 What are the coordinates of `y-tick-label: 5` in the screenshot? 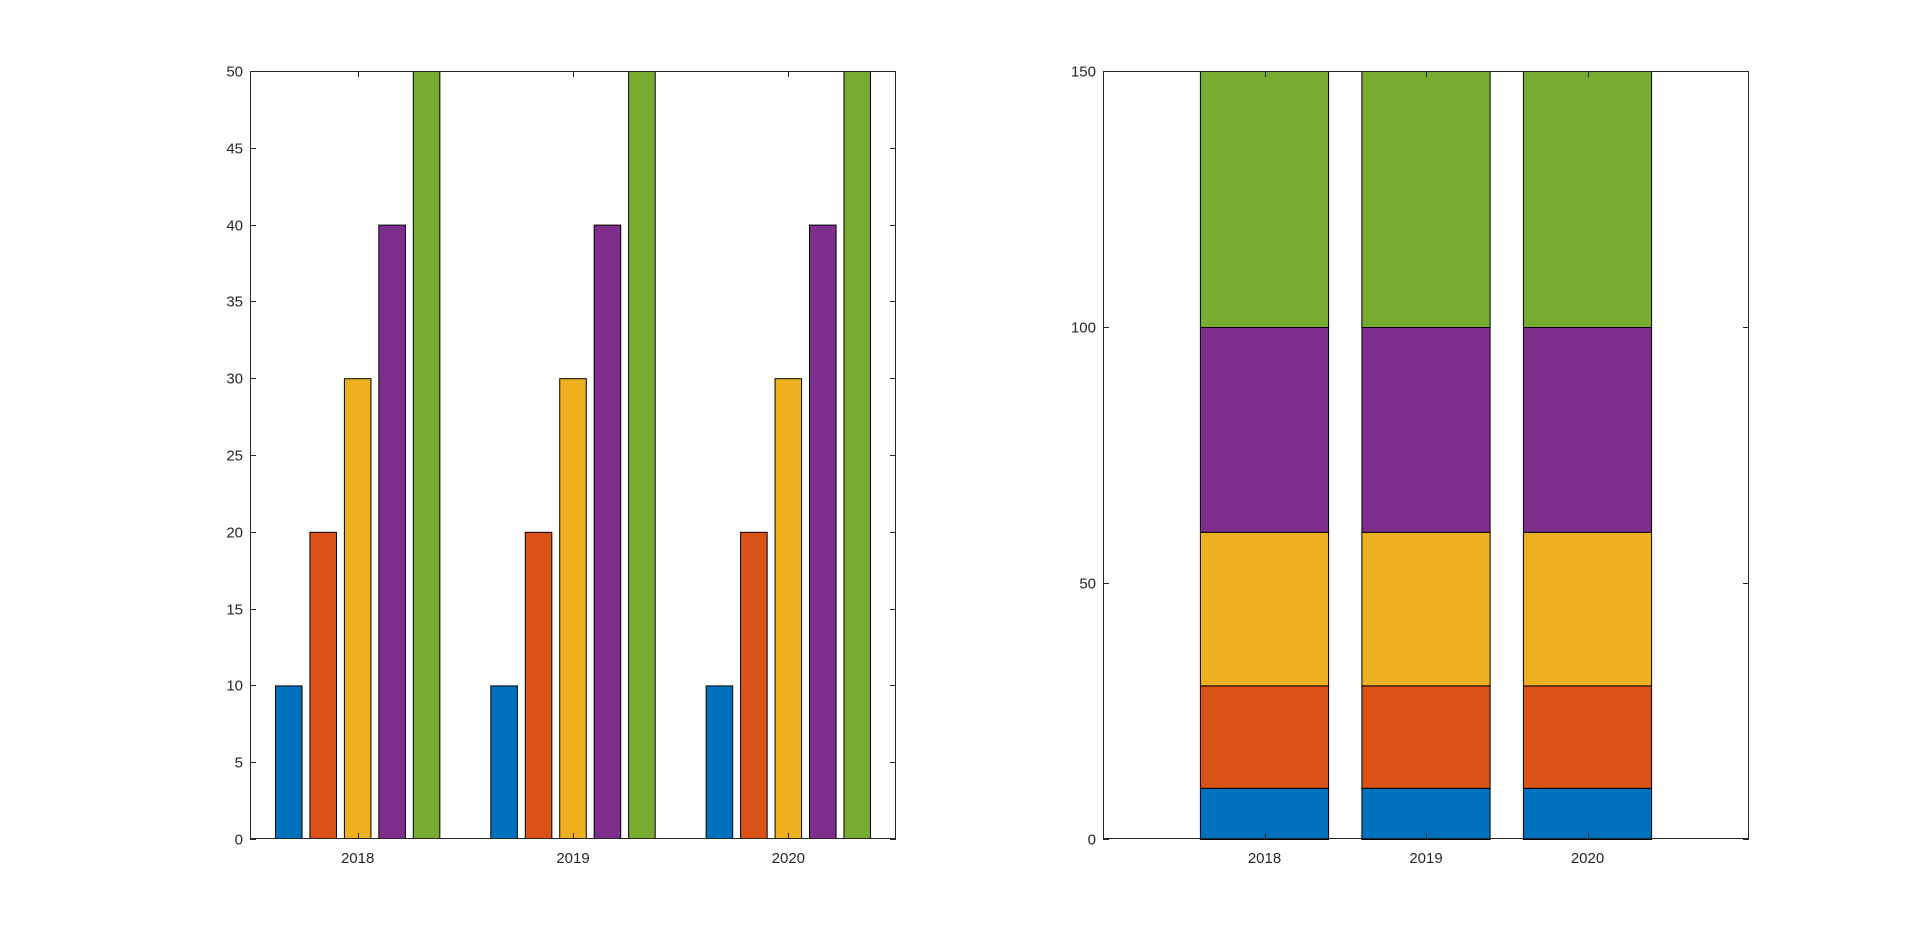 It's located at (239, 763).